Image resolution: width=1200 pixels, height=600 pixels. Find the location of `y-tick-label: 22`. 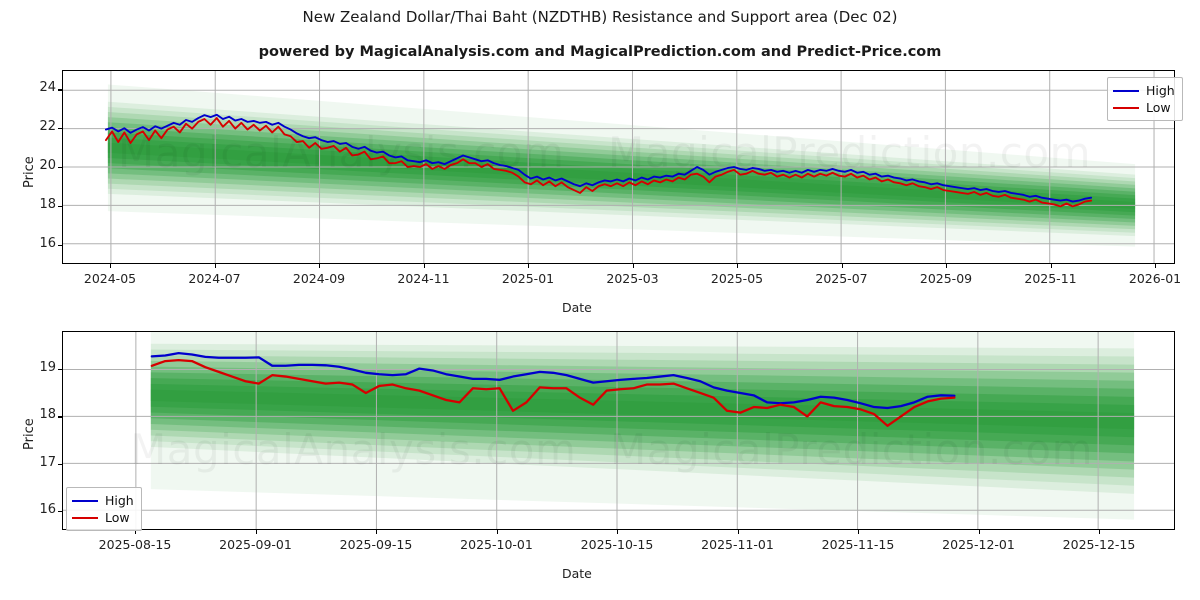

y-tick-label: 22 is located at coordinates (47, 127).